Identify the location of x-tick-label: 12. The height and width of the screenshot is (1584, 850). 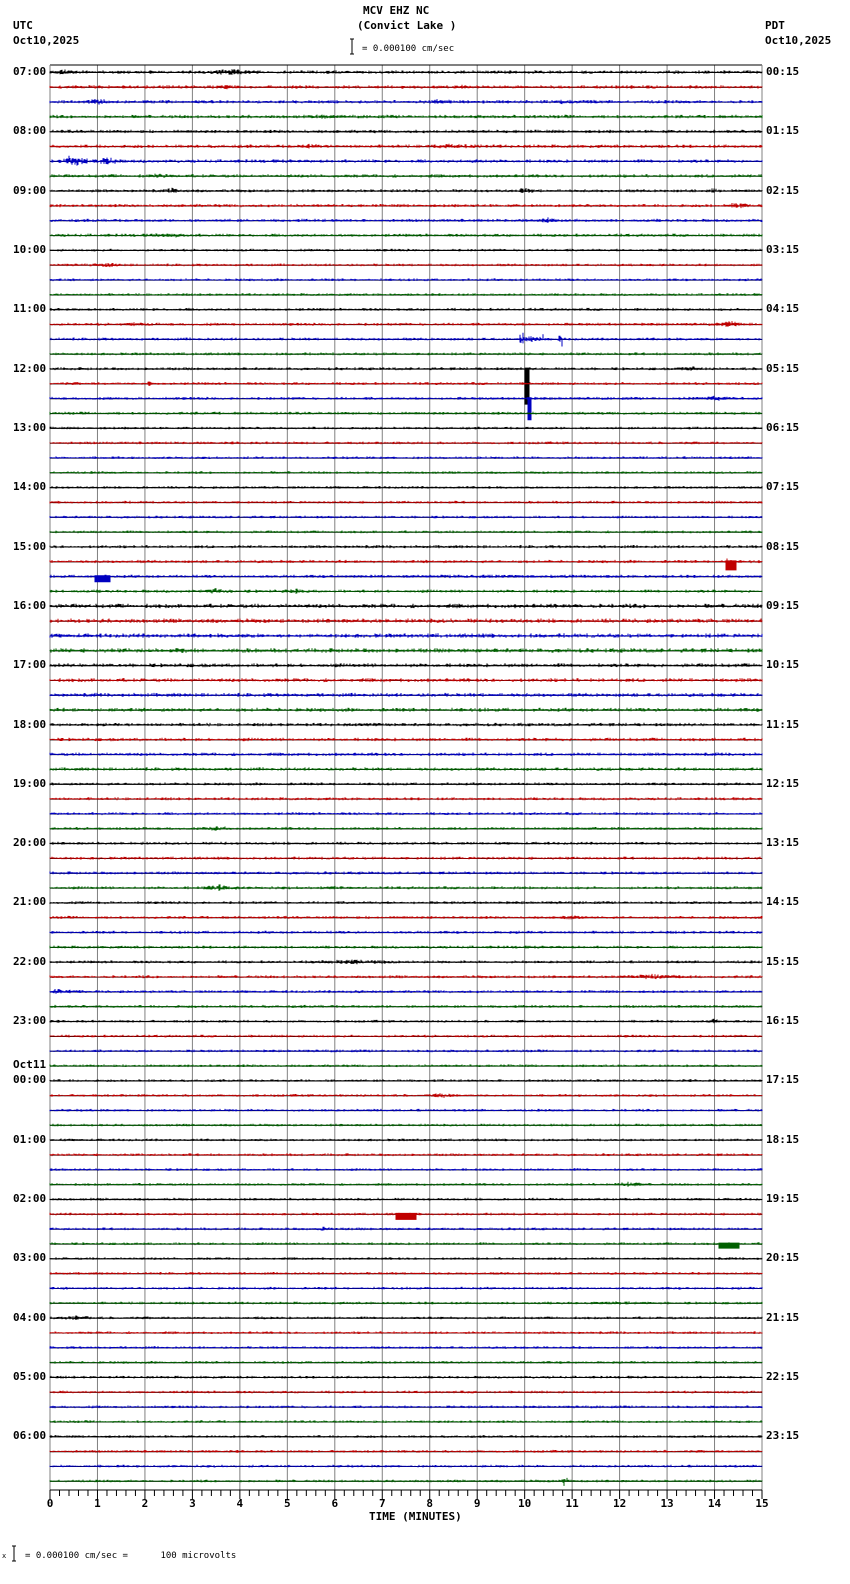
(619, 1503).